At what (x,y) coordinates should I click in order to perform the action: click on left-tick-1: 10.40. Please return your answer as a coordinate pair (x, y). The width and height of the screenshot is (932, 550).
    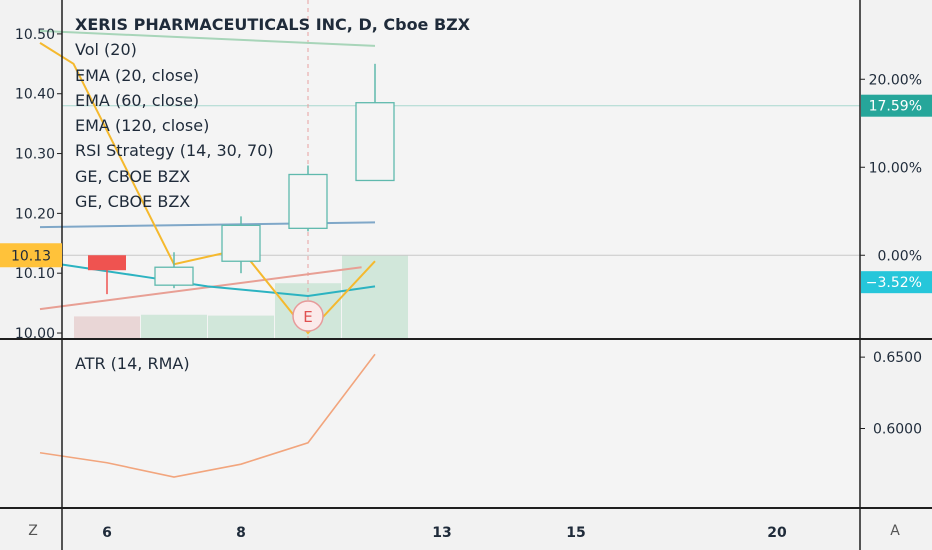
    Looking at the image, I should click on (35, 95).